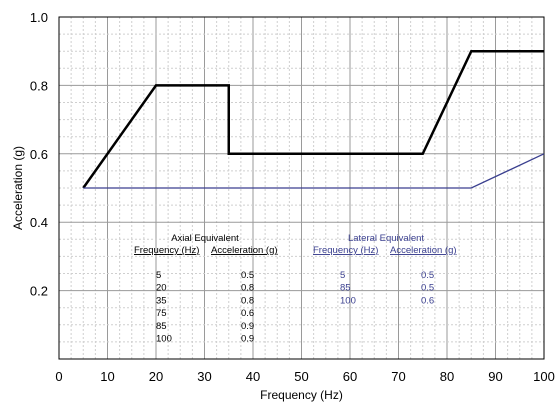  What do you see at coordinates (345, 288) in the screenshot?
I see `lateral-table-frequency: 85` at bounding box center [345, 288].